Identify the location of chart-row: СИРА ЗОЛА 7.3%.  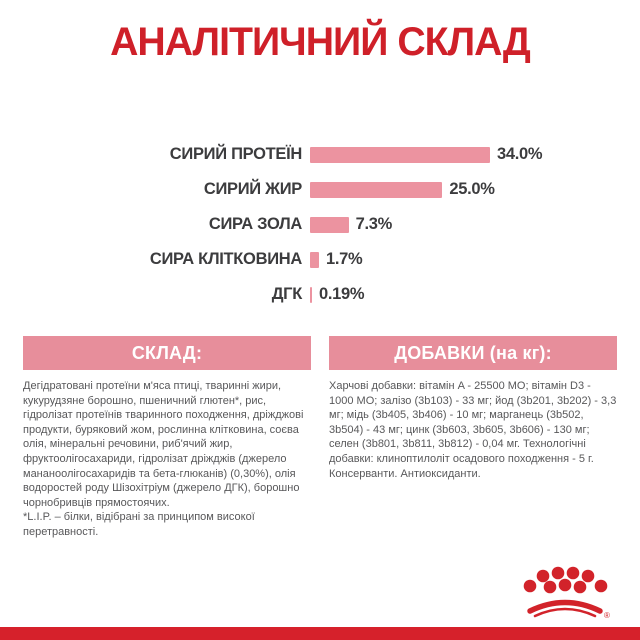
(320, 224).